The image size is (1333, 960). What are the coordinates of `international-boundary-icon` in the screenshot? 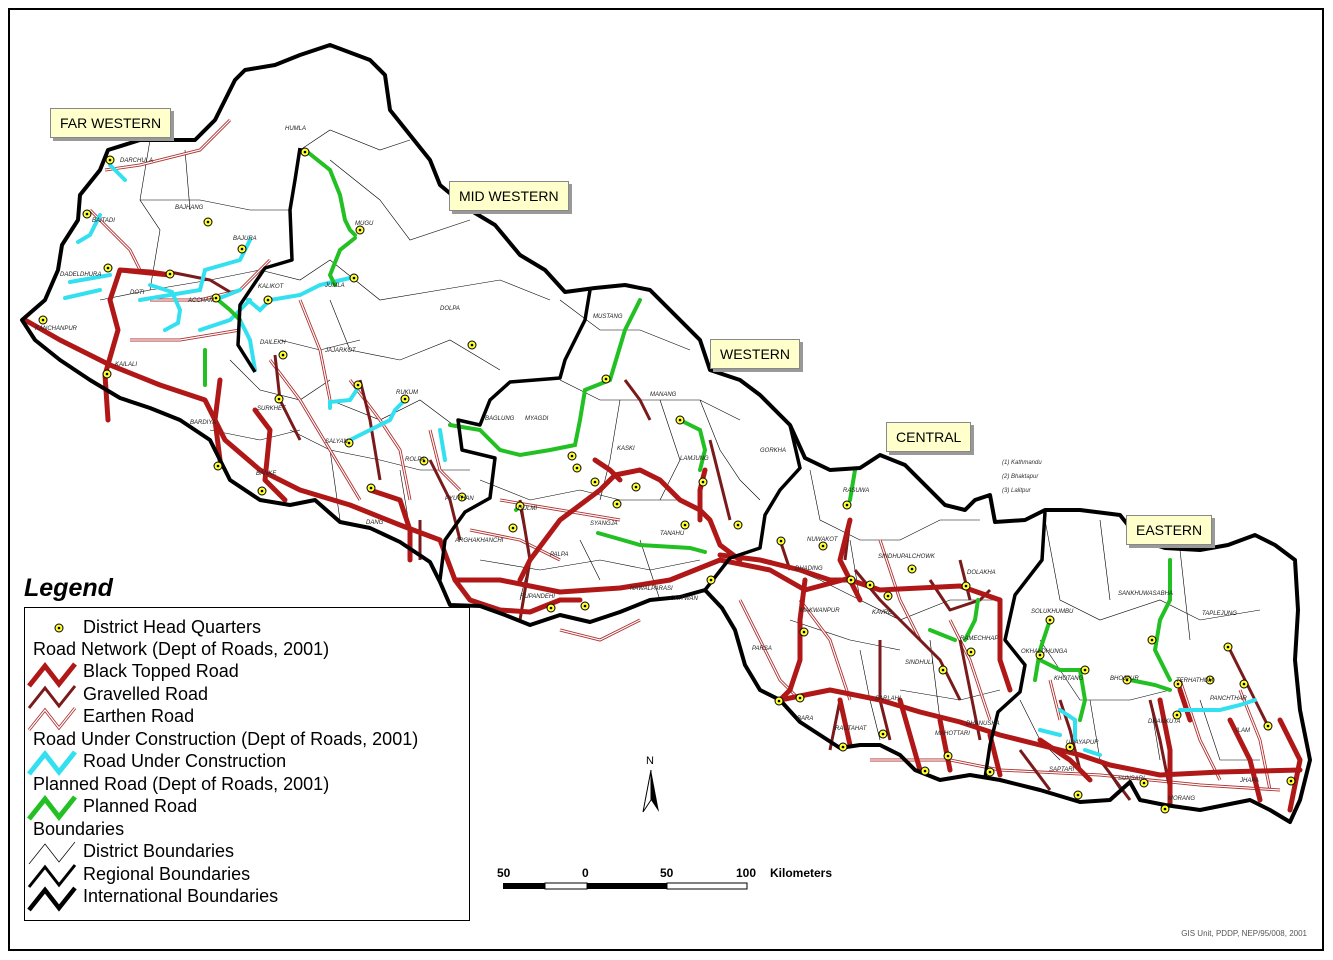 It's located at (52, 899).